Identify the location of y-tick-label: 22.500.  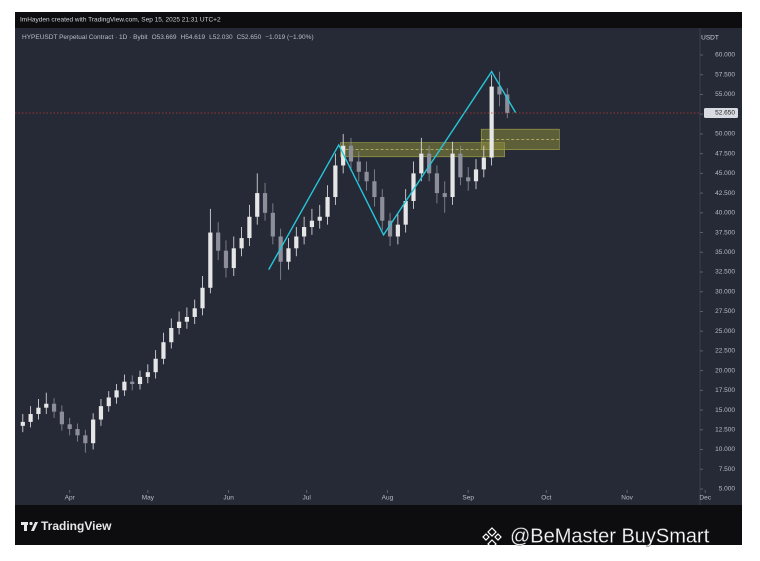
(725, 351).